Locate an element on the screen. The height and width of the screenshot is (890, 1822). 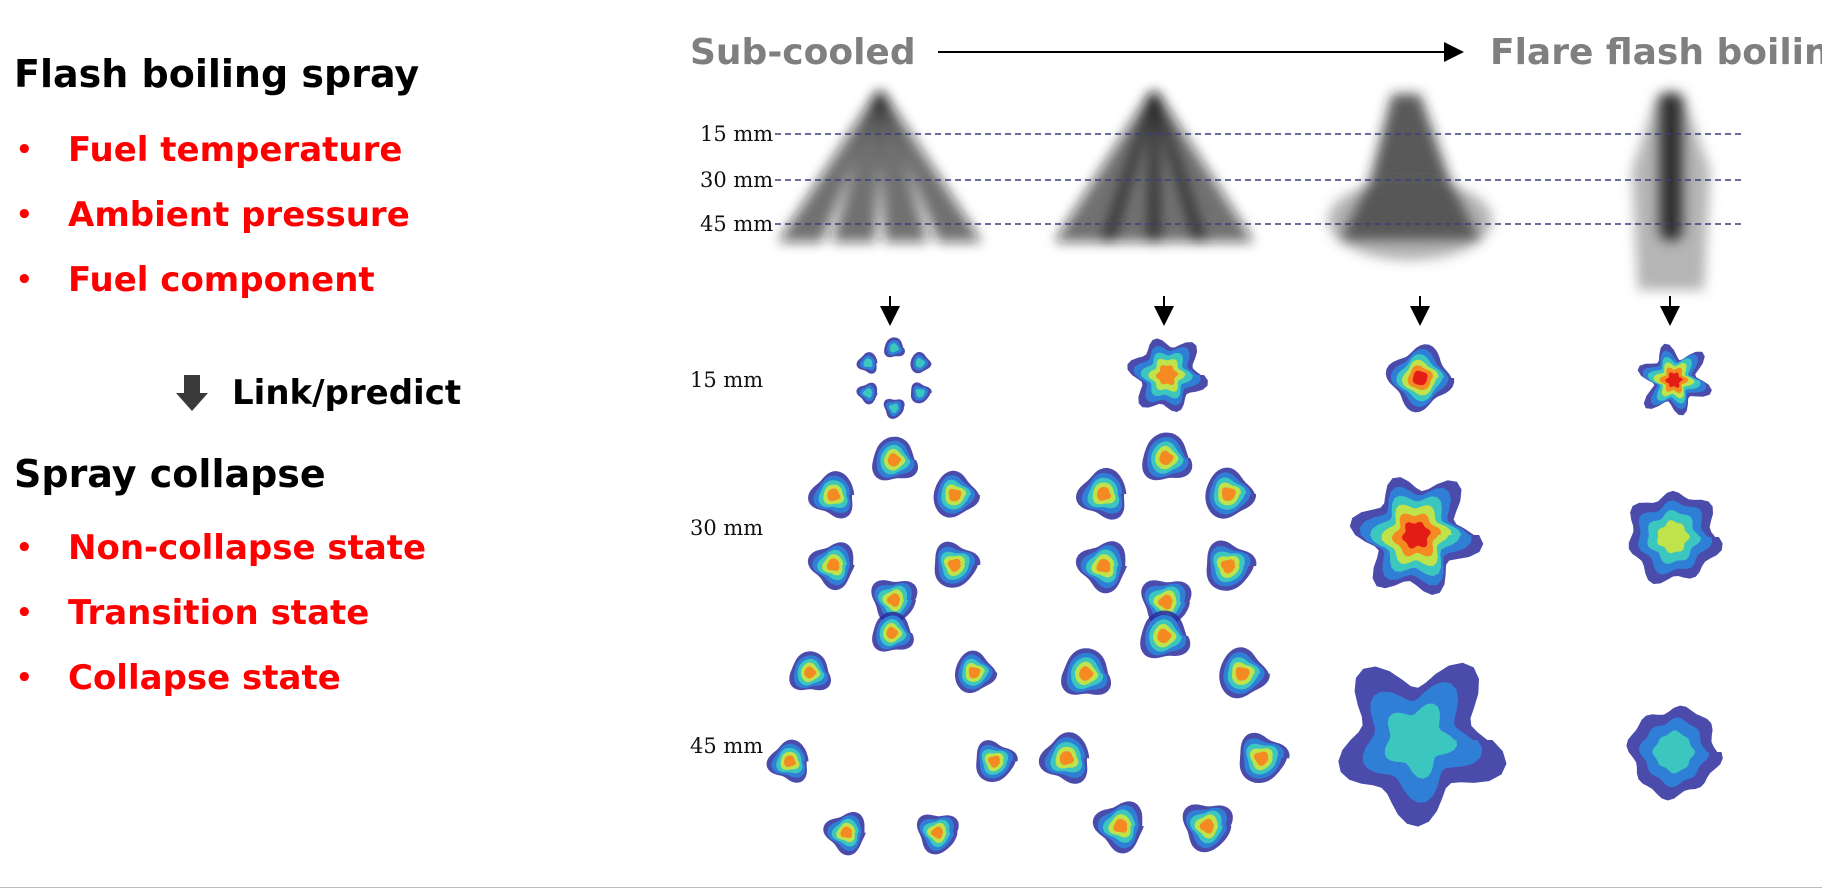
side-label-45mm: 45 mm is located at coordinates (737, 224).